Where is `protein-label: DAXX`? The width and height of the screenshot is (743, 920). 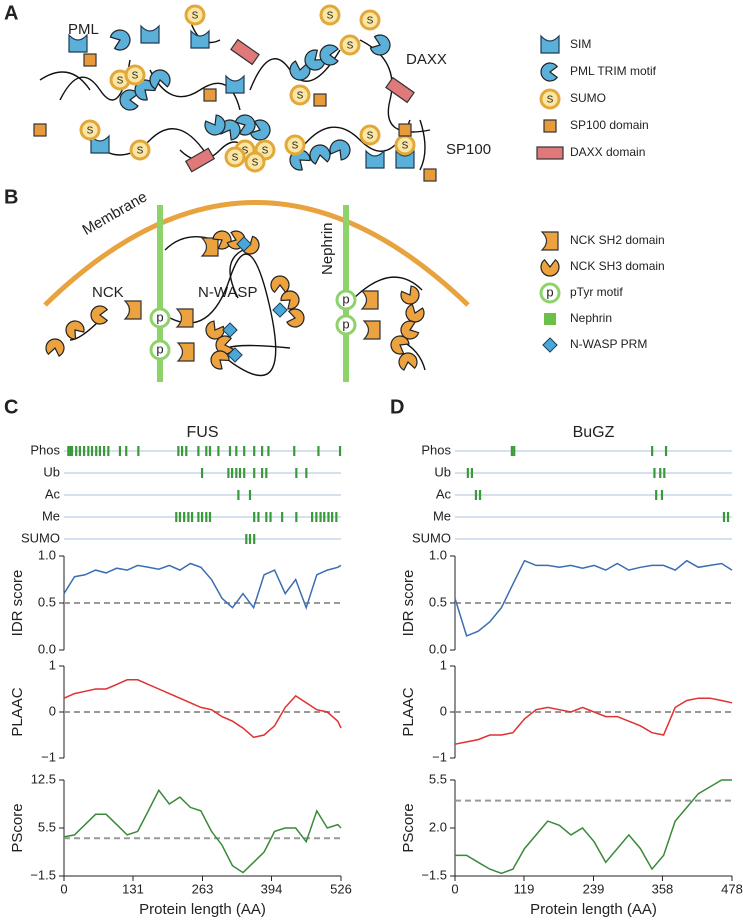
protein-label: DAXX is located at coordinates (426, 59).